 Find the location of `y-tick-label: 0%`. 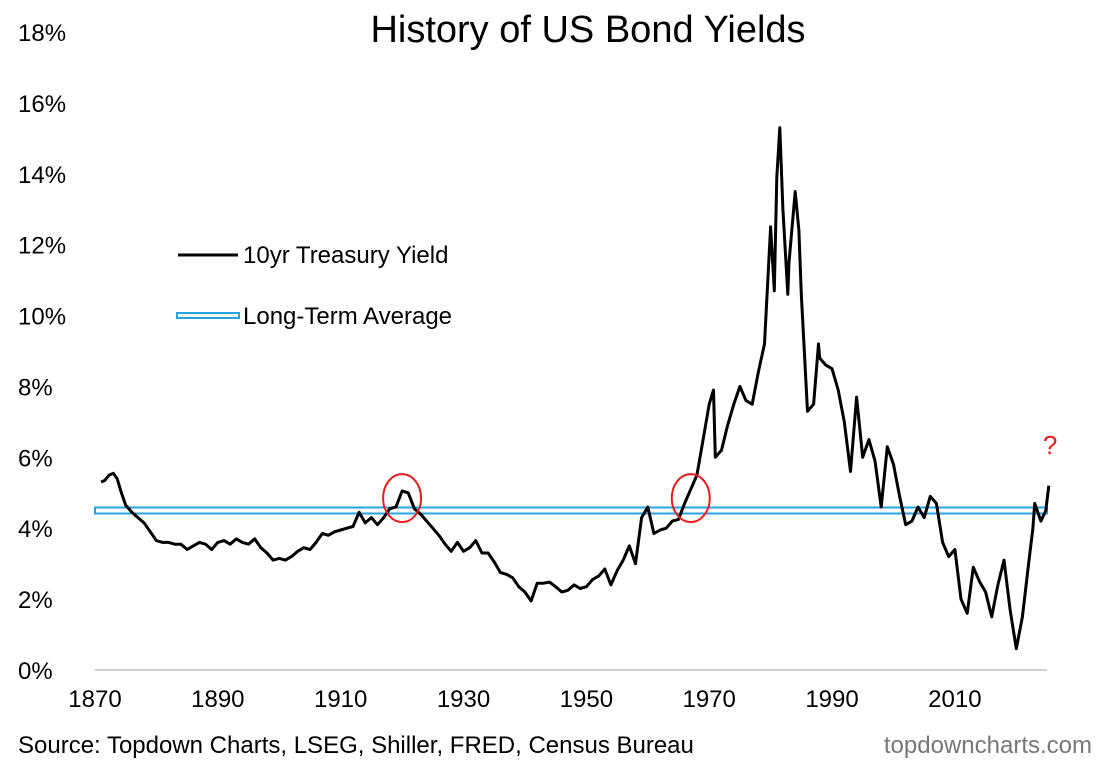

y-tick-label: 0% is located at coordinates (35, 671).